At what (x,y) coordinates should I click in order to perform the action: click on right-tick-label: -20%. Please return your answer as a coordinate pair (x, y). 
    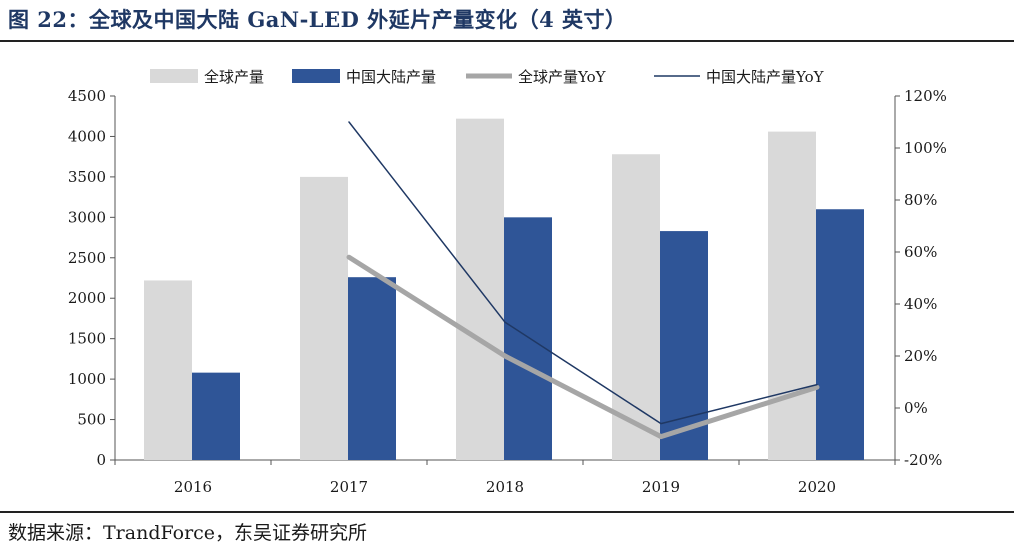
    Looking at the image, I should click on (923, 460).